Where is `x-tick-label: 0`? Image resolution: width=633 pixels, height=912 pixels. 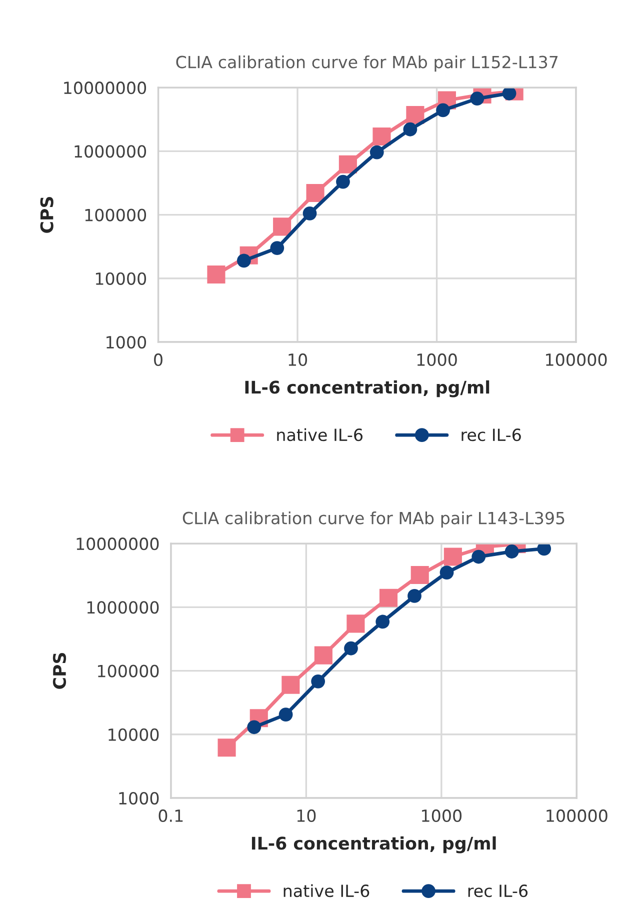 x-tick-label: 0 is located at coordinates (158, 359).